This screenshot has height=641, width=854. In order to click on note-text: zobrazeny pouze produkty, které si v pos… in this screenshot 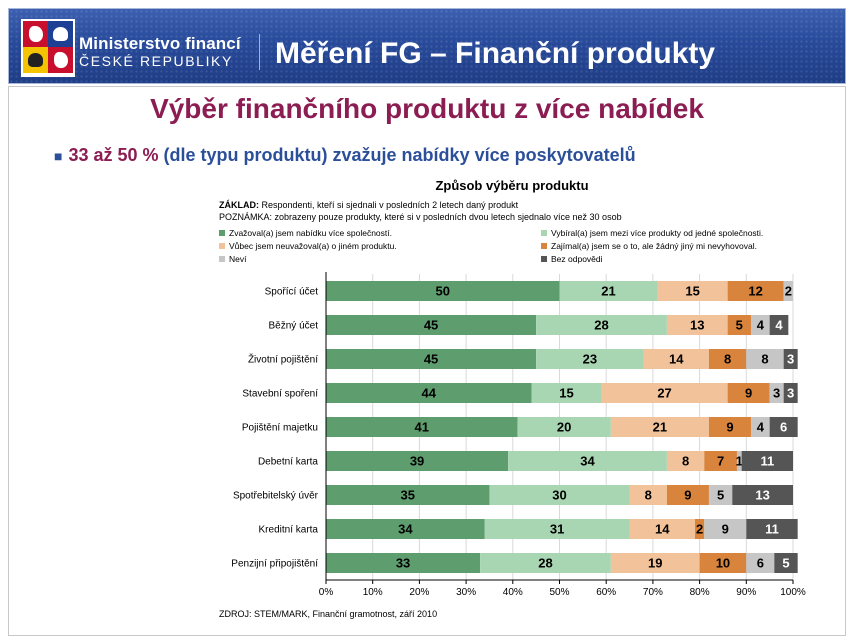, I will do `click(448, 217)`.